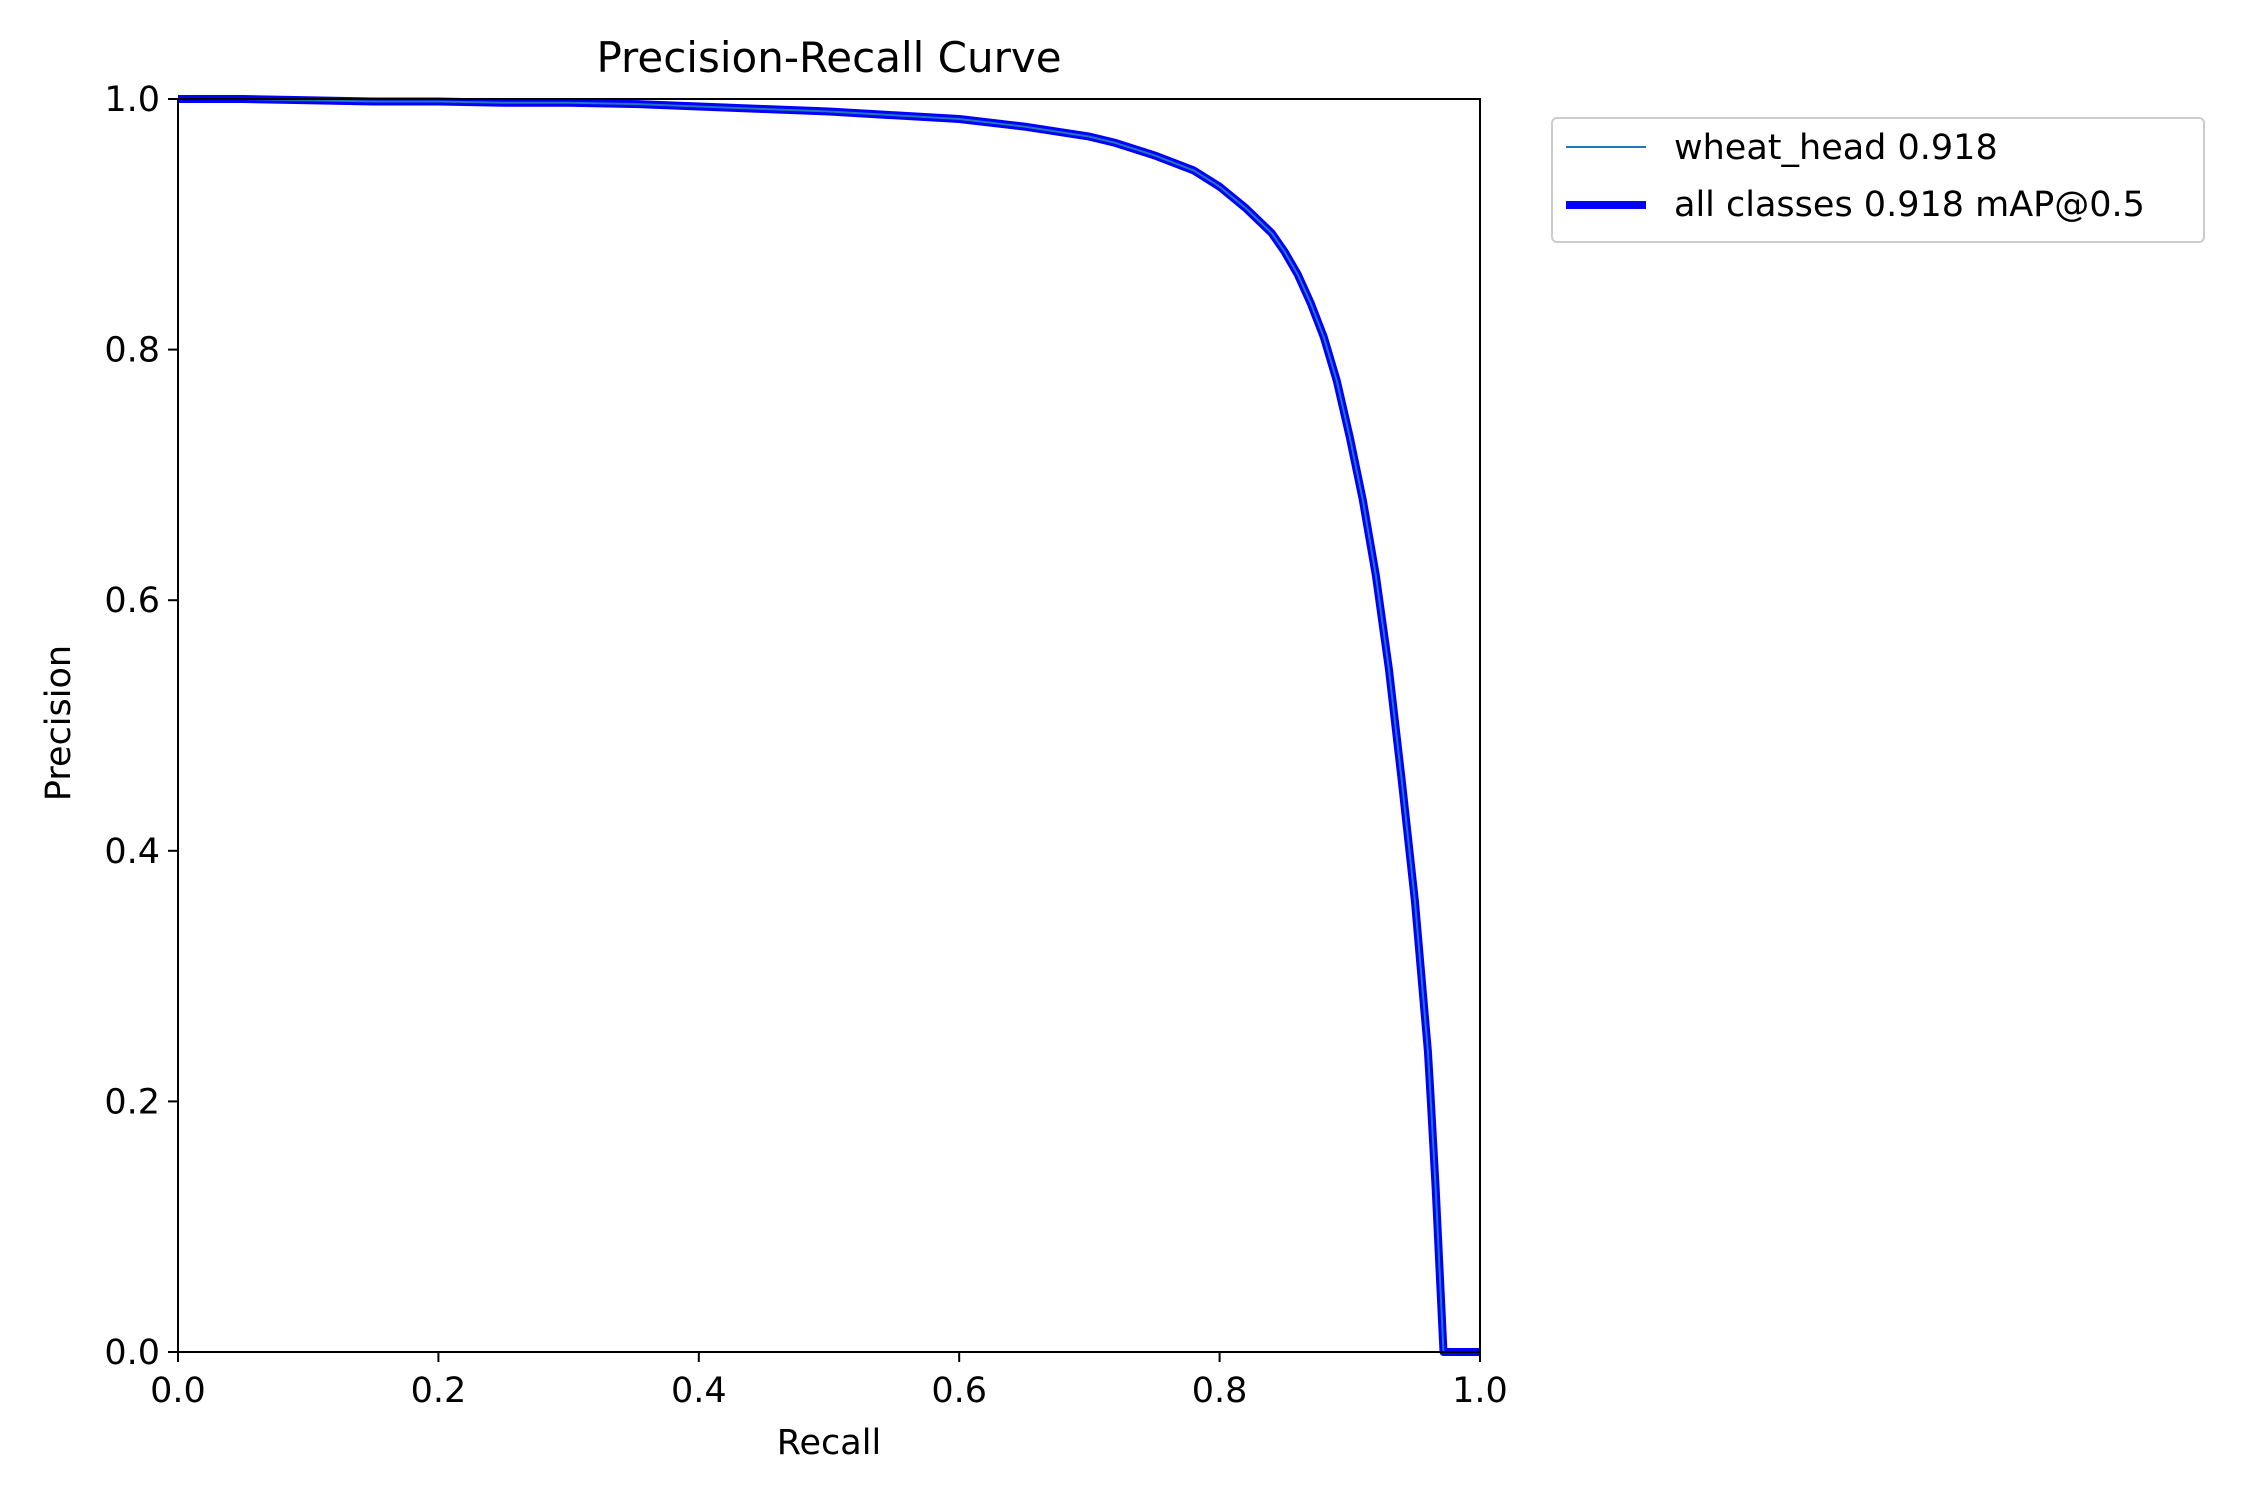 Image resolution: width=2250 pixels, height=1500 pixels. Describe the element at coordinates (1909, 205) in the screenshot. I see `legend-label-all-classes: all classes 0.918 mAP@0.5` at that location.